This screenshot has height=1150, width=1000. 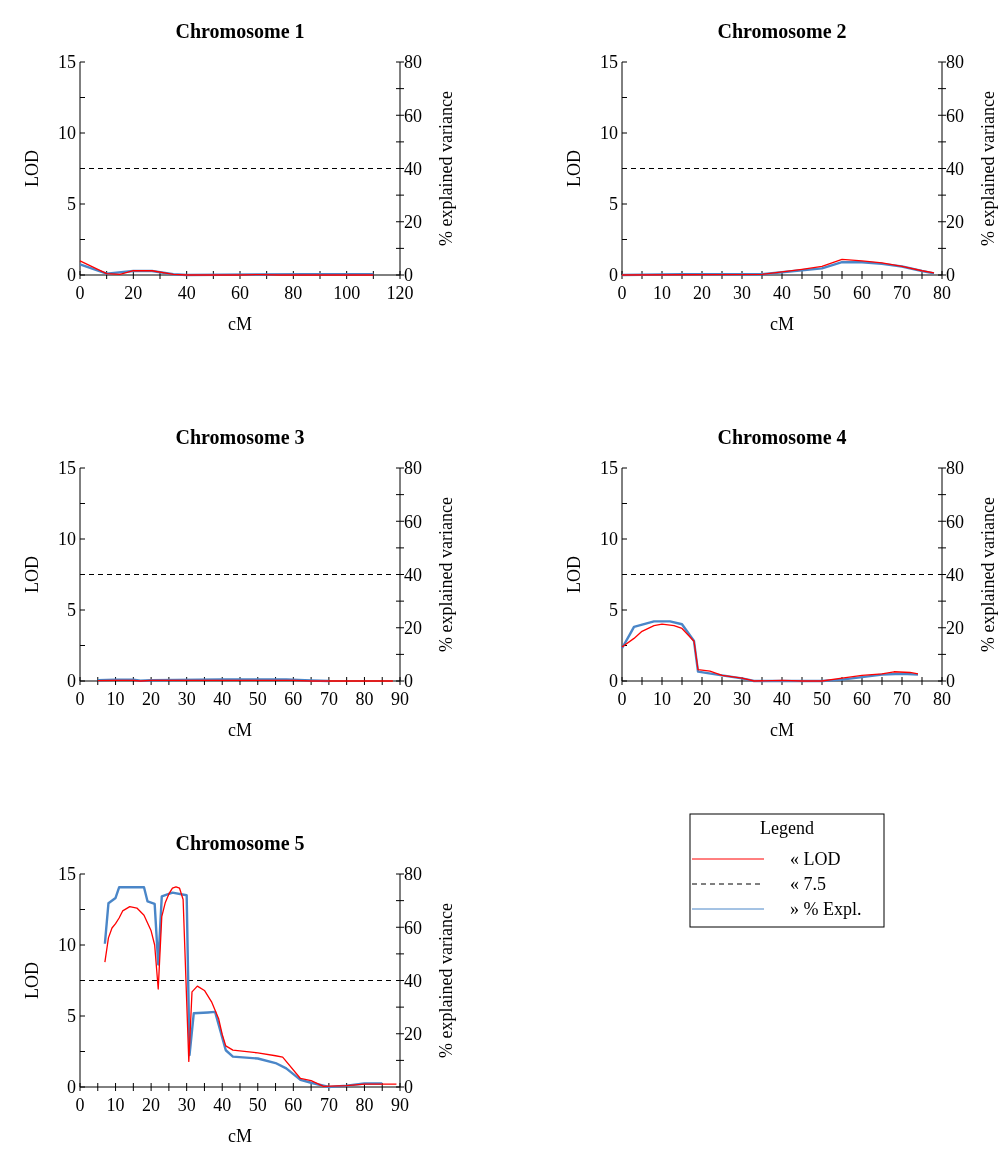 I want to click on legend-label: « LOD, so click(x=815, y=859).